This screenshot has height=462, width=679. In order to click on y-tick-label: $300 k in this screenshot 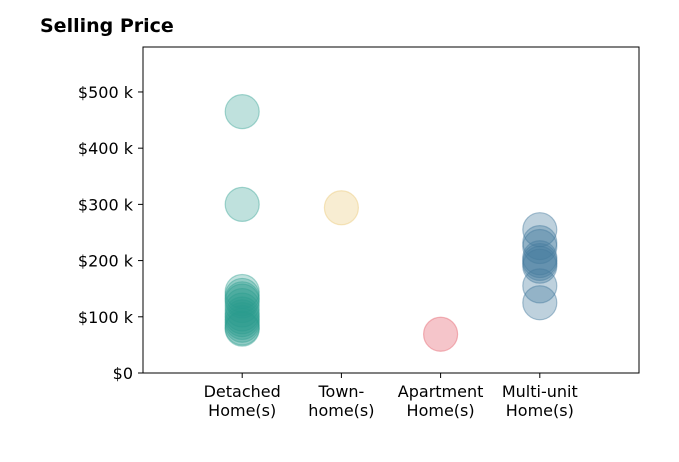, I will do `click(106, 204)`.